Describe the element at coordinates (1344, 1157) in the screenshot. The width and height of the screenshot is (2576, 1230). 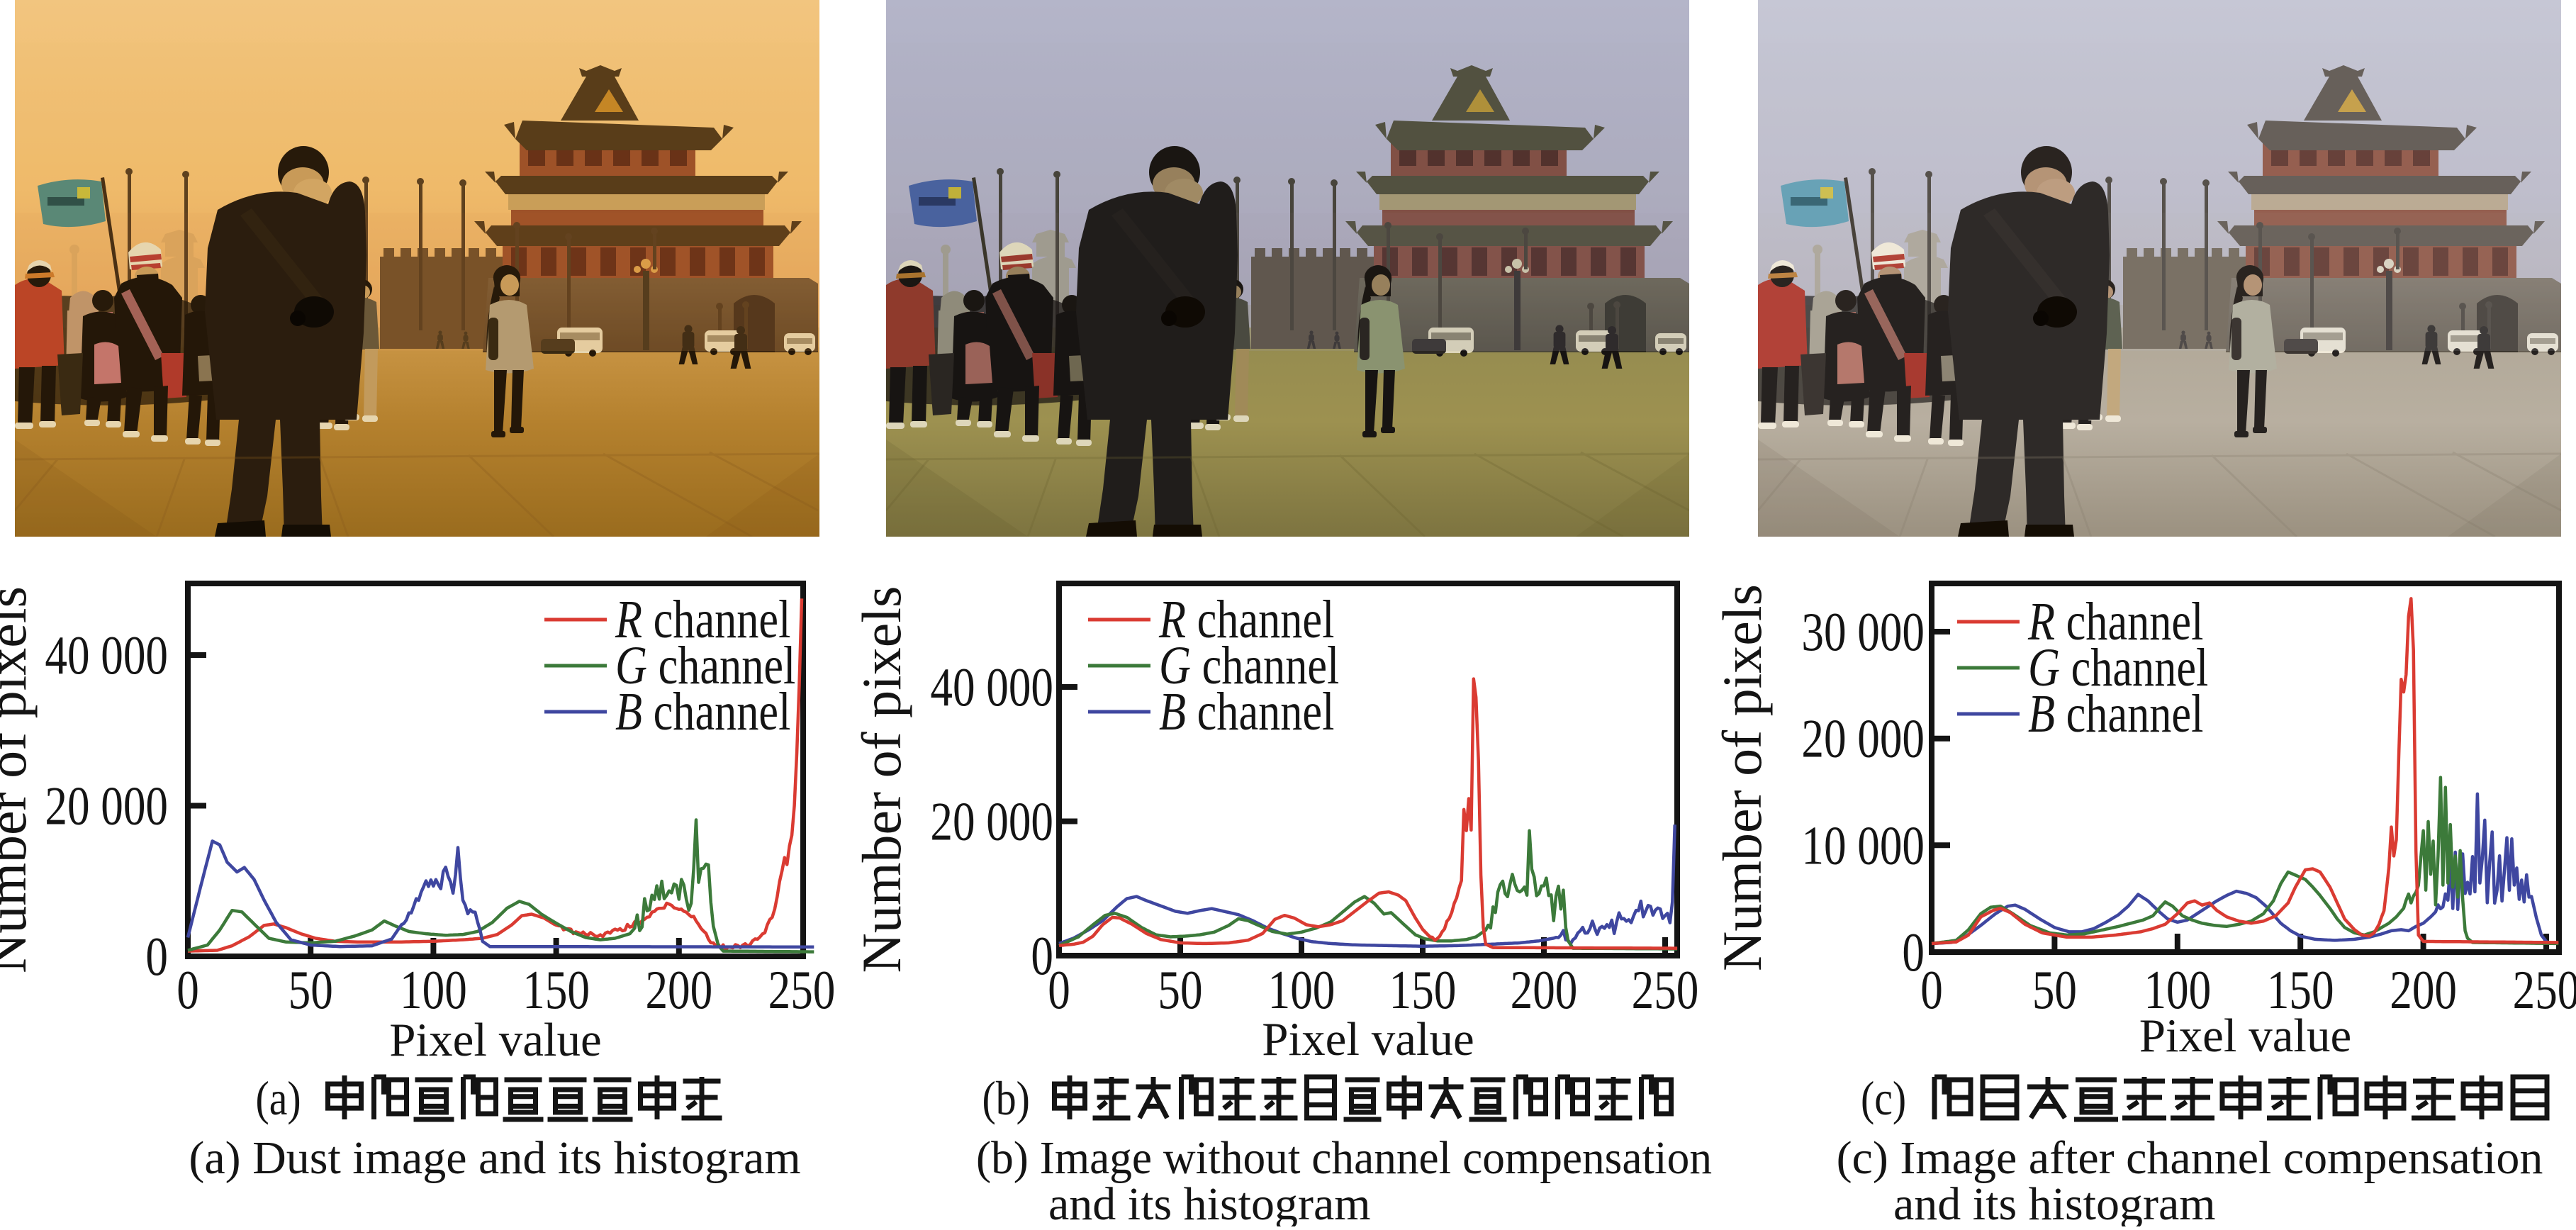
I see `svg-text:(b) Image without channel comp: (b) Image without channel compensation` at that location.